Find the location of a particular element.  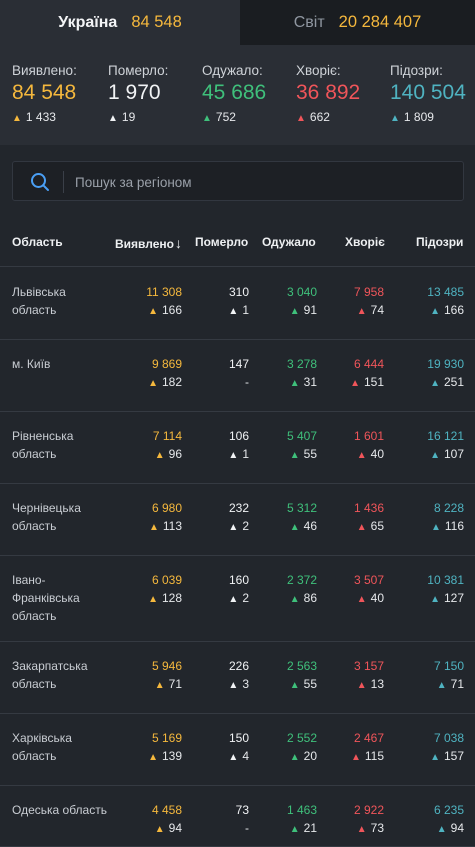

cell-value: 2 372 is located at coordinates (301, 580).